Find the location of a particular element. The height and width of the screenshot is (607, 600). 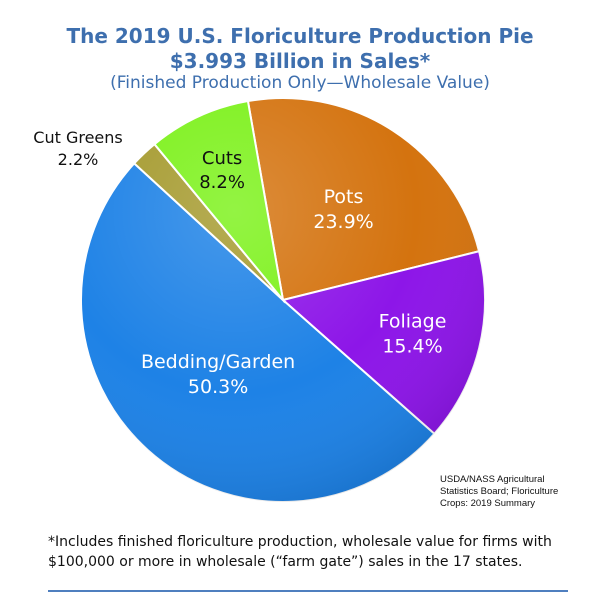

source-line: Crops: 2019 Summary is located at coordinates (488, 503).